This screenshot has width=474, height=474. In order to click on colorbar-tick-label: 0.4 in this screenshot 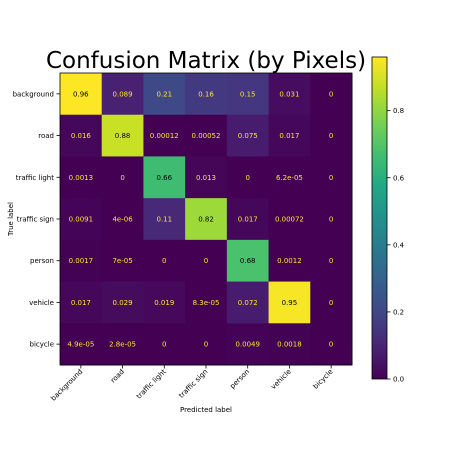, I will do `click(399, 245)`.